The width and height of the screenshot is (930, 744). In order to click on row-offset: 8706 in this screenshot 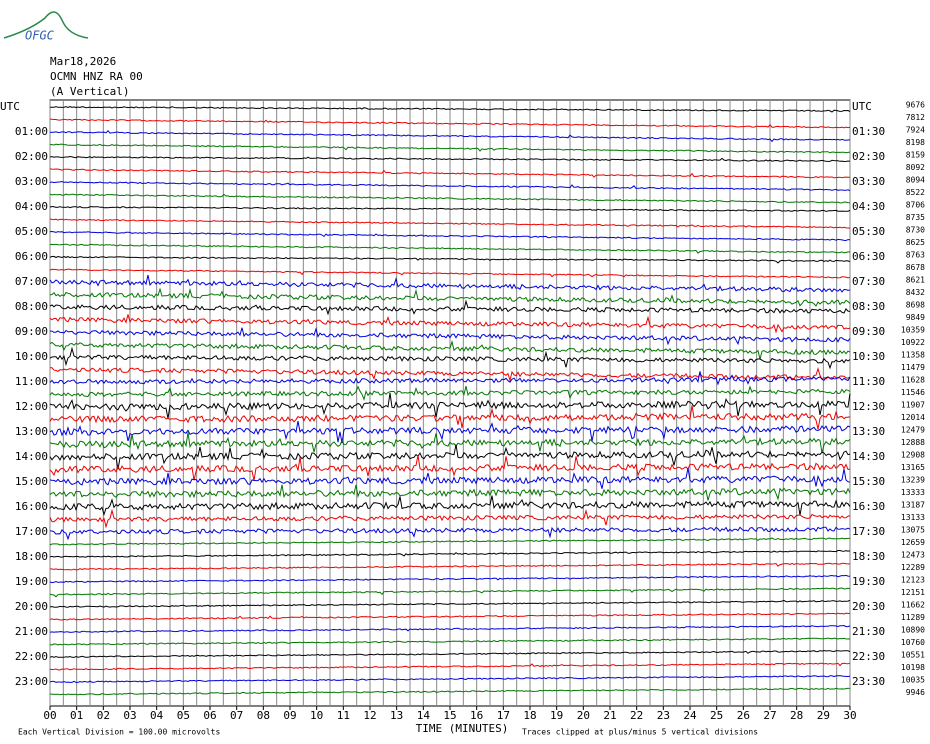, I will do `click(915, 205)`.